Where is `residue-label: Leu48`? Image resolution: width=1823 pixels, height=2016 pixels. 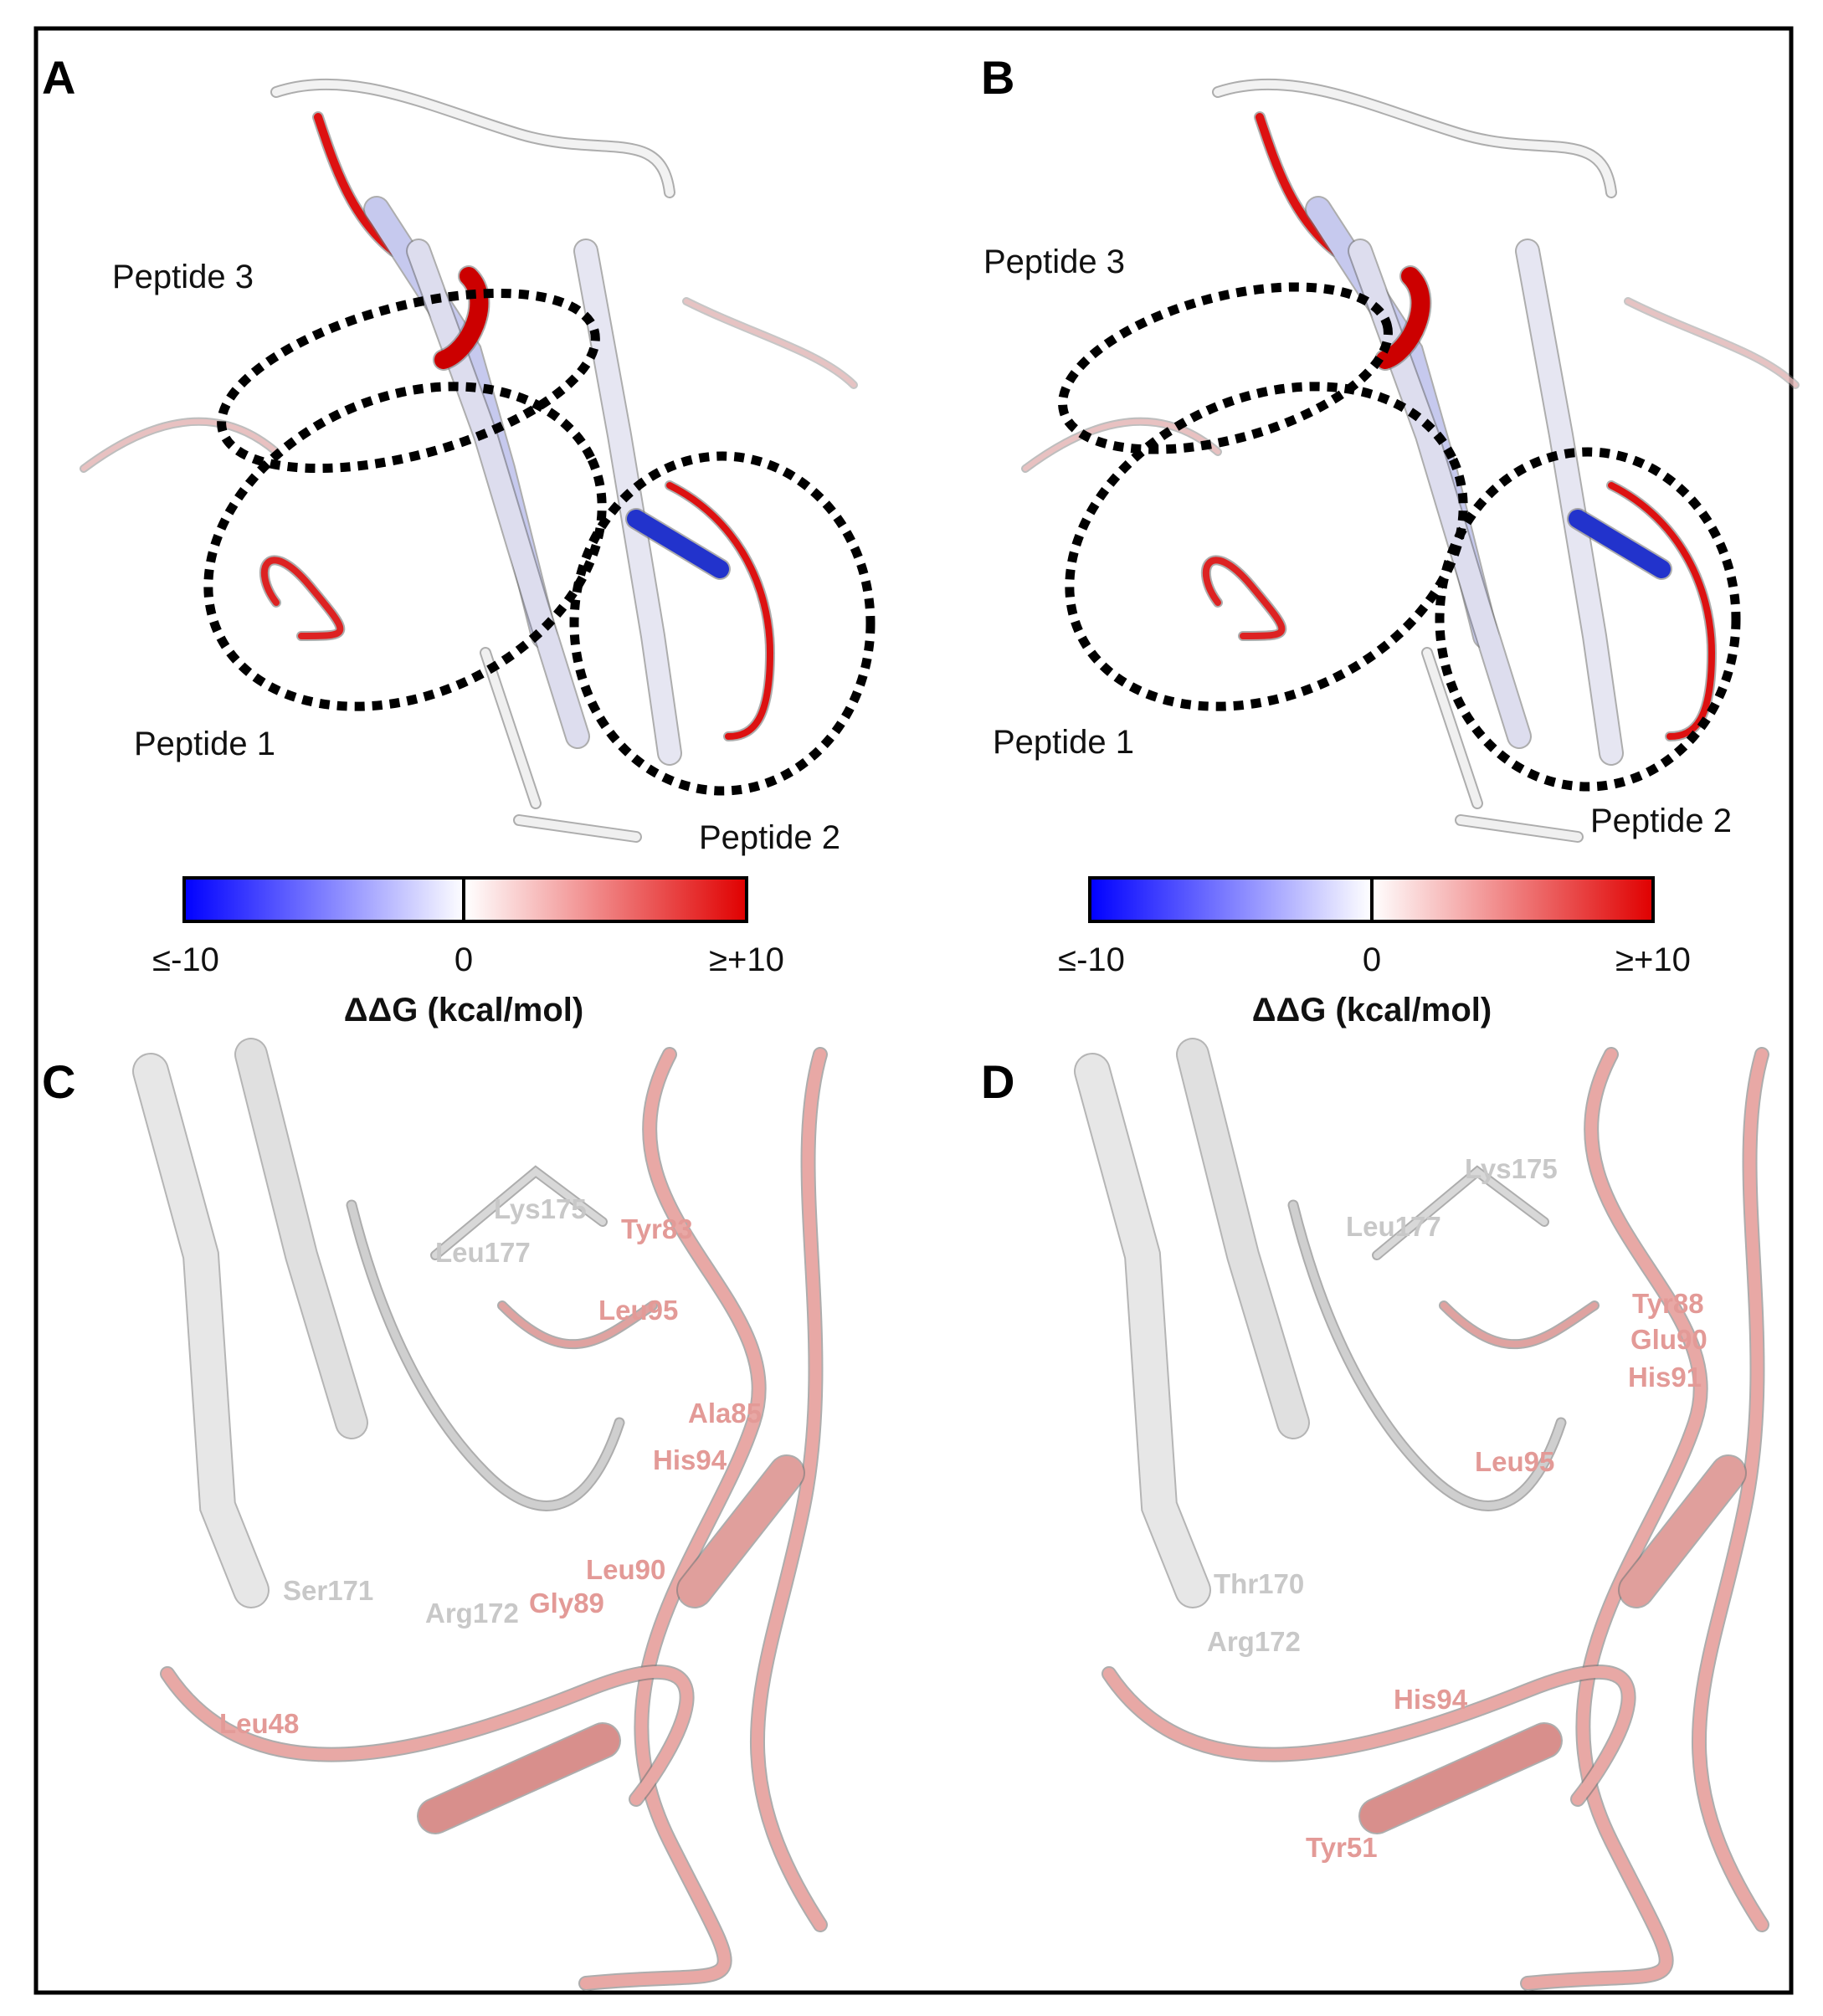
residue-label: Leu48 is located at coordinates (259, 1723).